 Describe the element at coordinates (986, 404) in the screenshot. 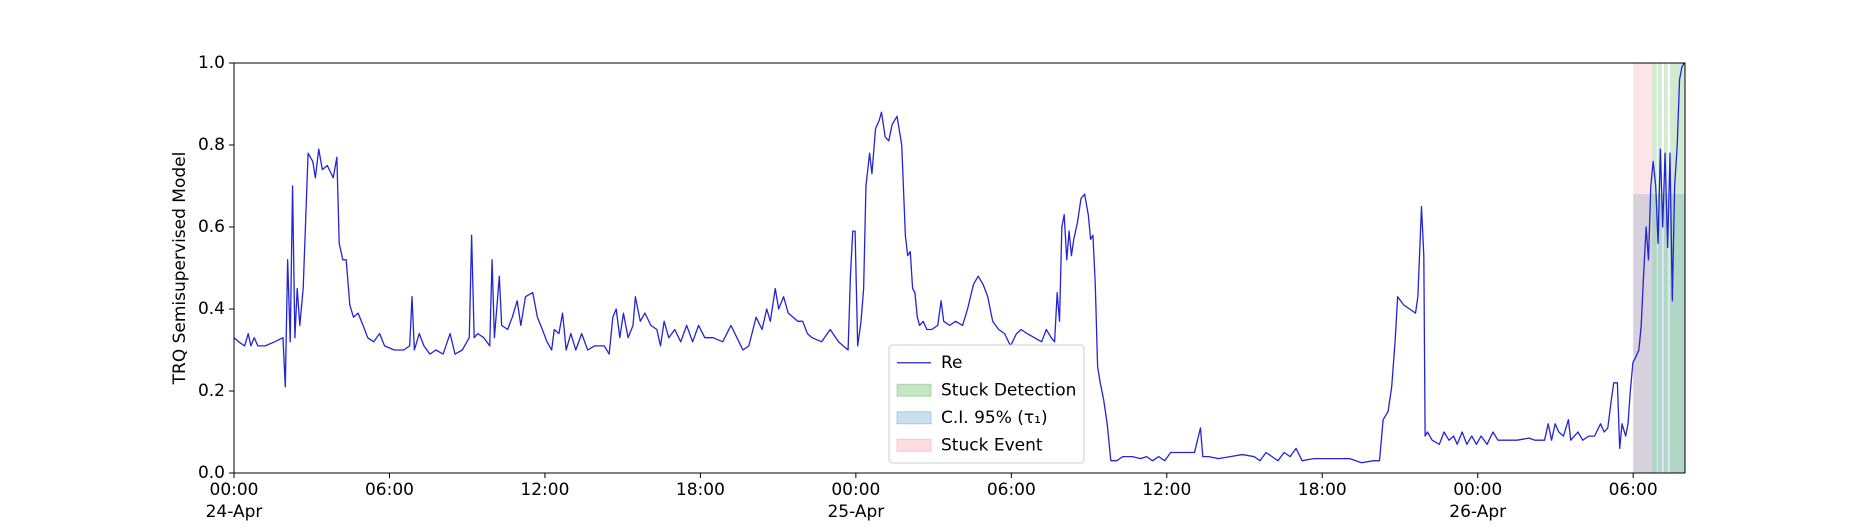

I see `legend-box` at that location.